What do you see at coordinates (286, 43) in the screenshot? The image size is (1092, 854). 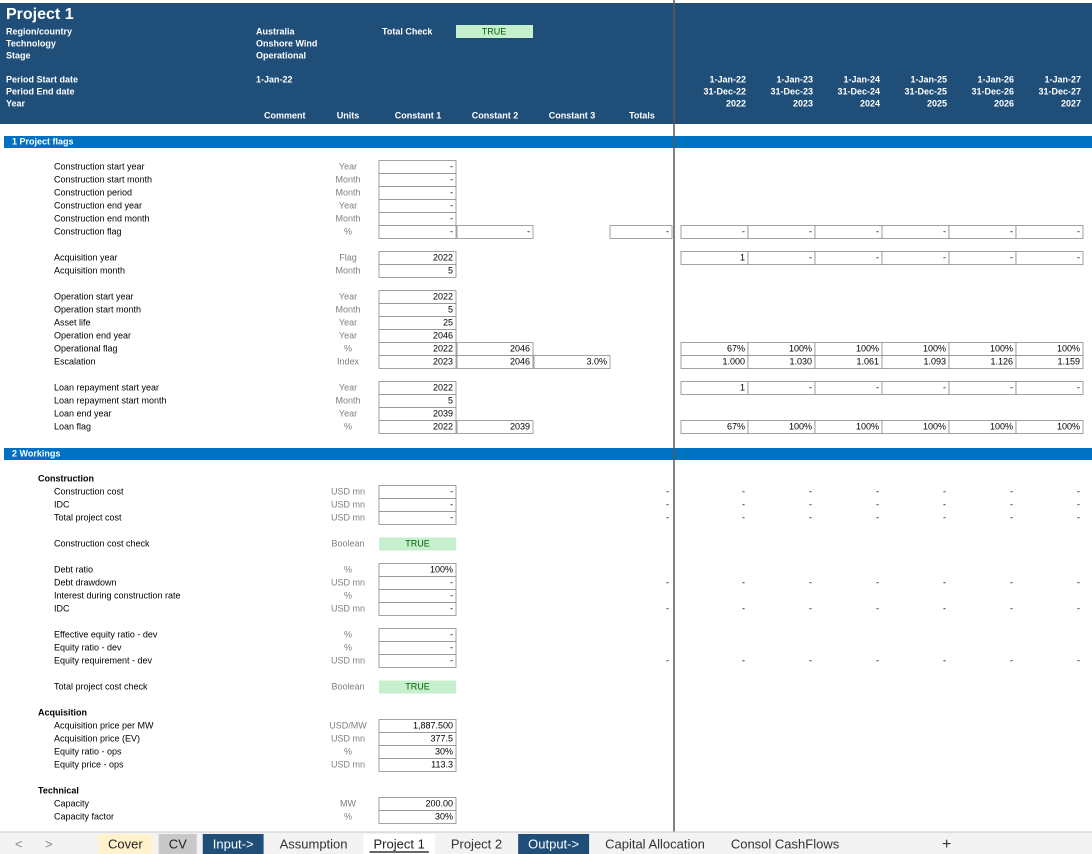 I see `field-value: Onshore Wind` at bounding box center [286, 43].